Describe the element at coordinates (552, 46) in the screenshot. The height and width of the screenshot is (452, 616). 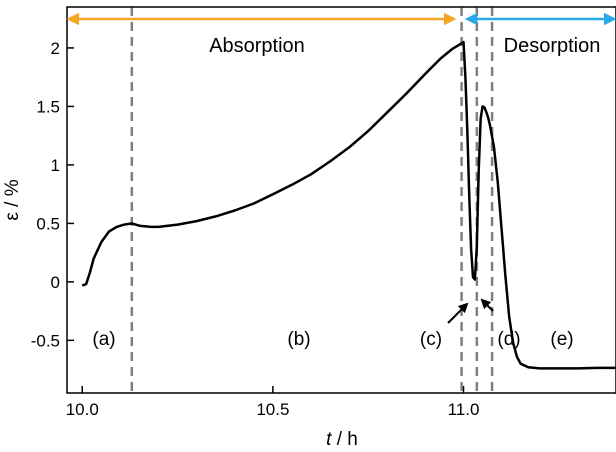
I see `desorption-label: Desorption` at that location.